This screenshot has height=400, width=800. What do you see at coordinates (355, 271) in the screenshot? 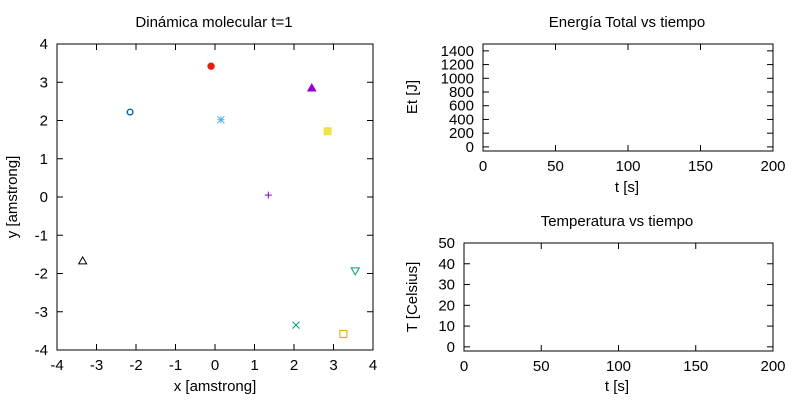
I see `data-point-triangle-down-open` at bounding box center [355, 271].